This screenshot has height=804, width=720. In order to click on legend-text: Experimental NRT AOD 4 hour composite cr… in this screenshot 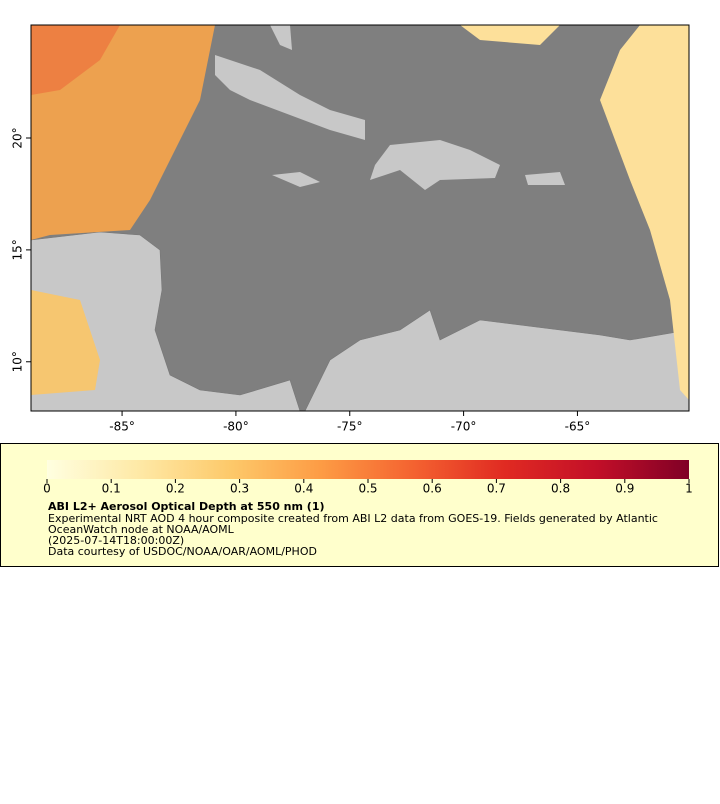, I will do `click(353, 518)`.